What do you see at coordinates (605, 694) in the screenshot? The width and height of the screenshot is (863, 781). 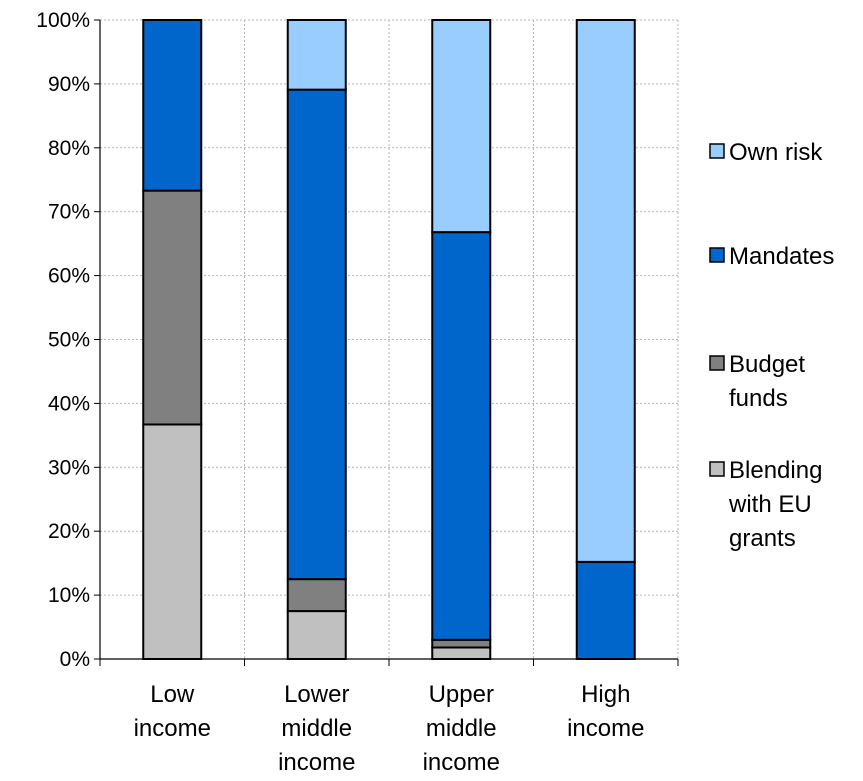 I see `x-category-label: High` at bounding box center [605, 694].